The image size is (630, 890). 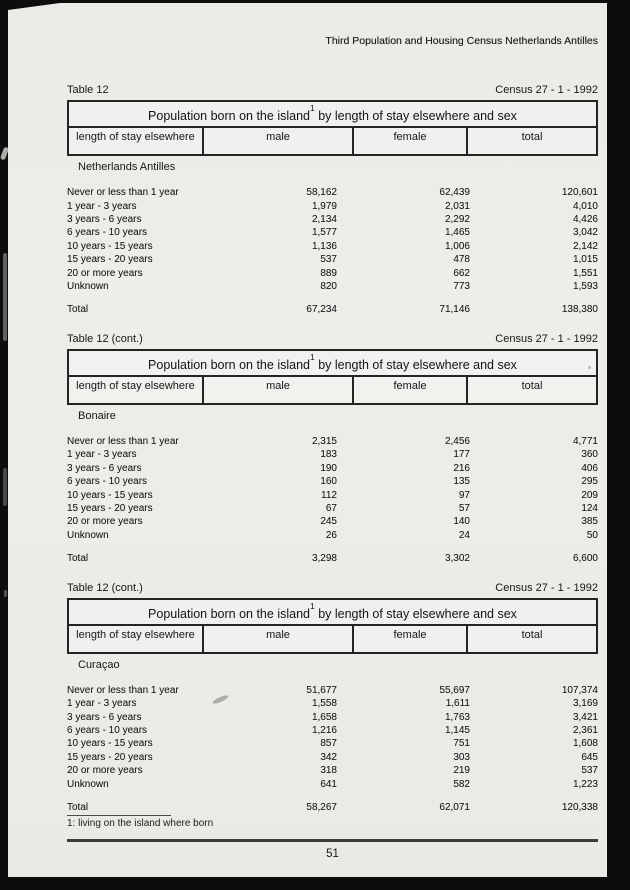 What do you see at coordinates (461, 771) in the screenshot?
I see `female-value: 219` at bounding box center [461, 771].